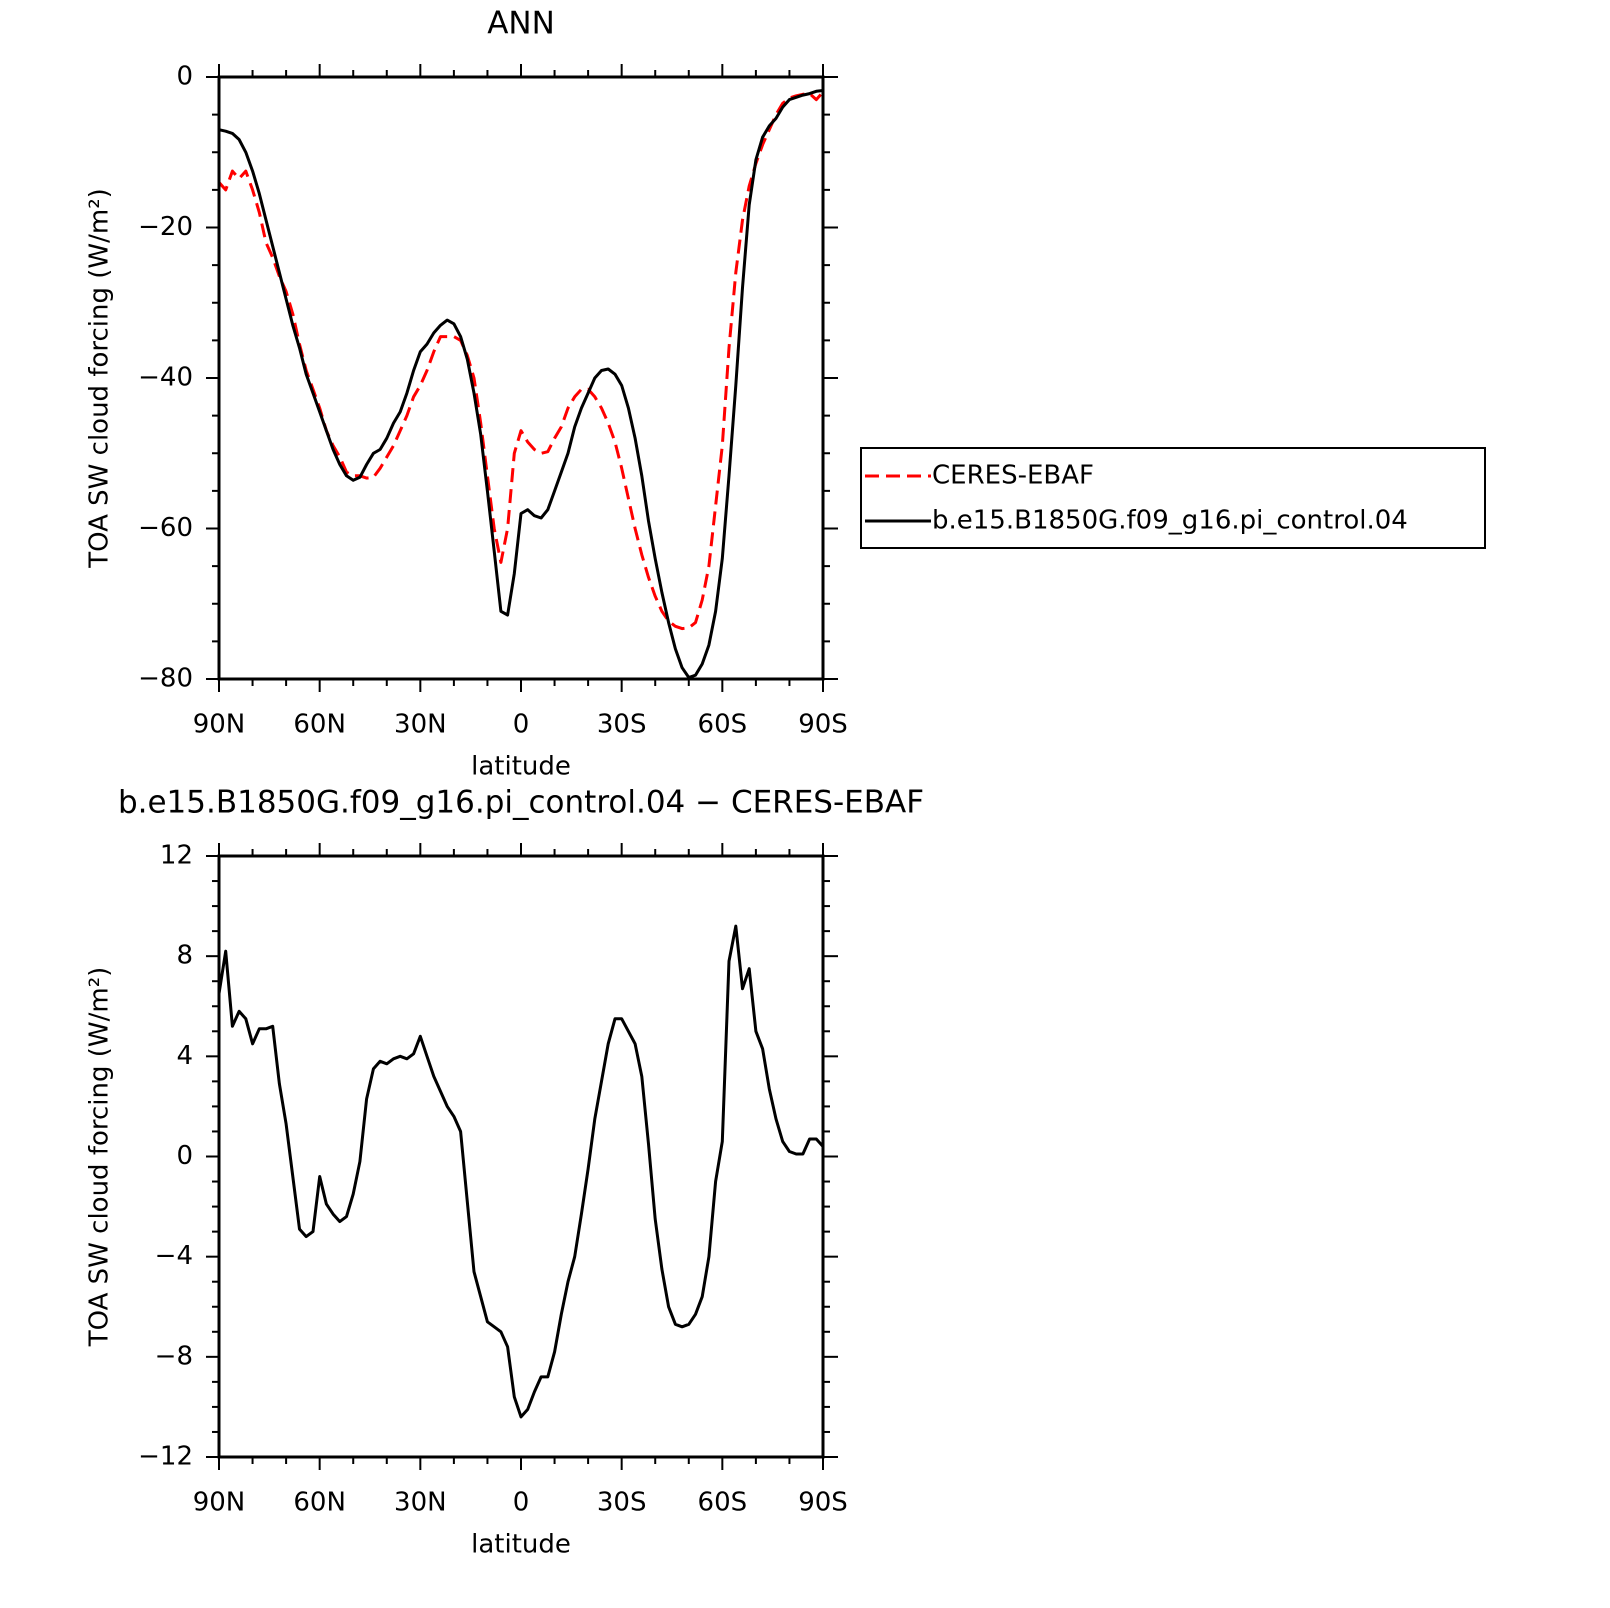  I want to click on y-tick-label: −8, so click(174, 1356).